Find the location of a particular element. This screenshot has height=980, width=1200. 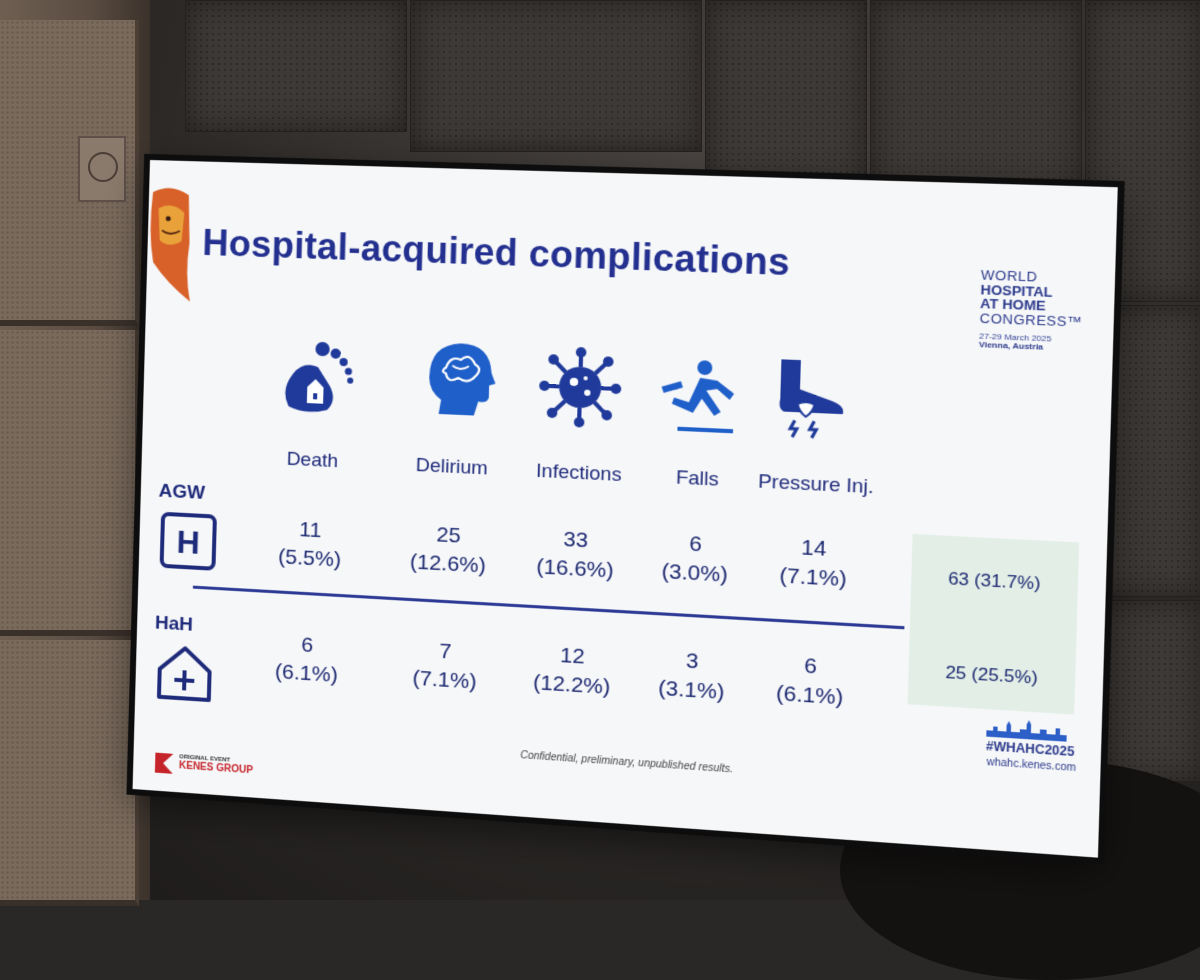

agw-pressure-cell: 14 (7.1%) is located at coordinates (813, 564).